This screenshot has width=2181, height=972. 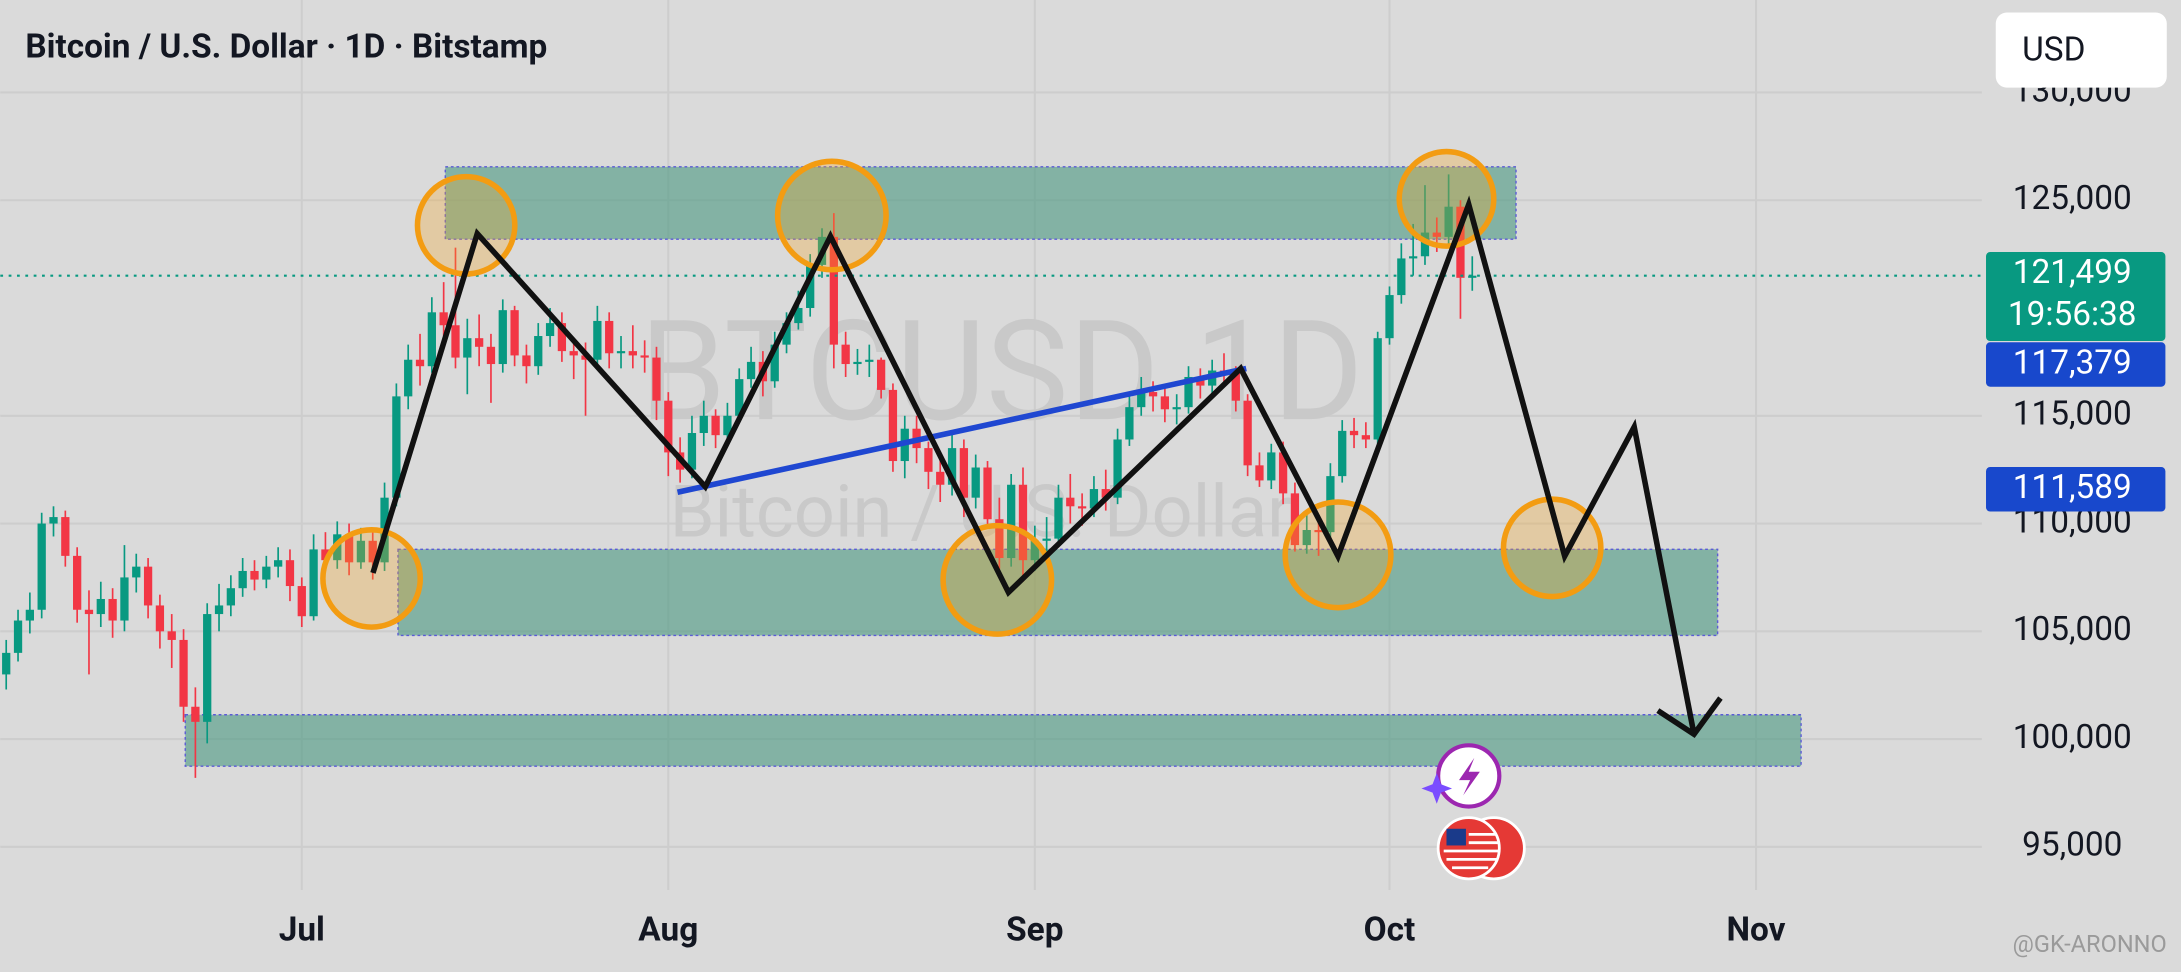 I want to click on author-credit: @GK-ARONNO, so click(x=2090, y=944).